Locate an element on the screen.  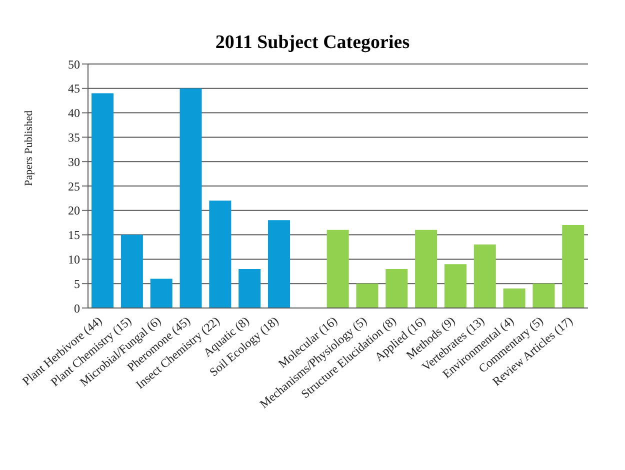
y-tick-label: 5 is located at coordinates (77, 283).